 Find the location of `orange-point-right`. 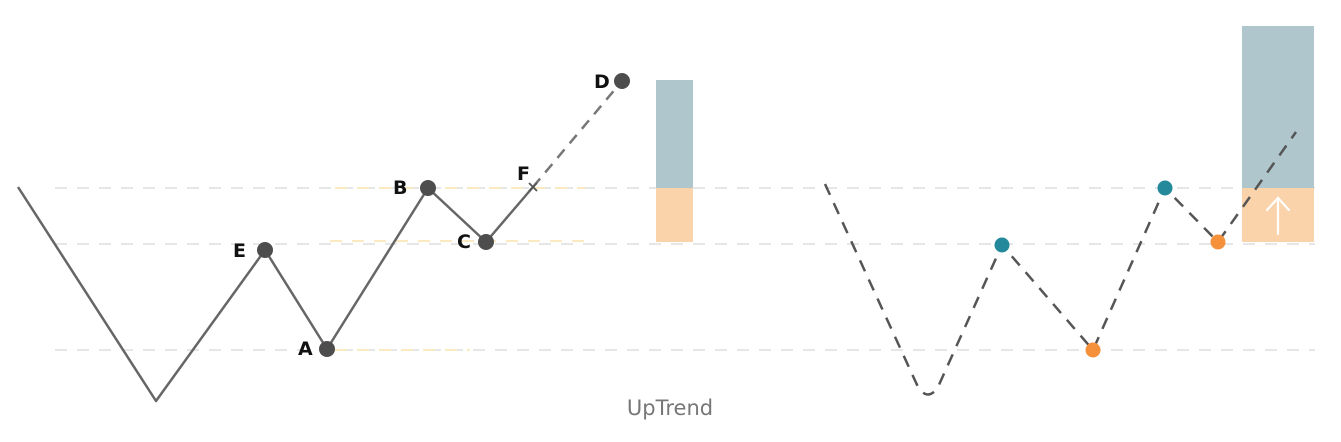

orange-point-right is located at coordinates (1218, 242).